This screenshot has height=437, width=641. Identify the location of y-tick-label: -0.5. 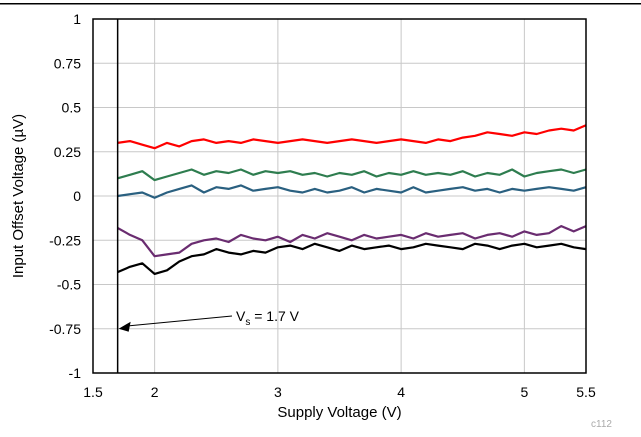
(69, 285).